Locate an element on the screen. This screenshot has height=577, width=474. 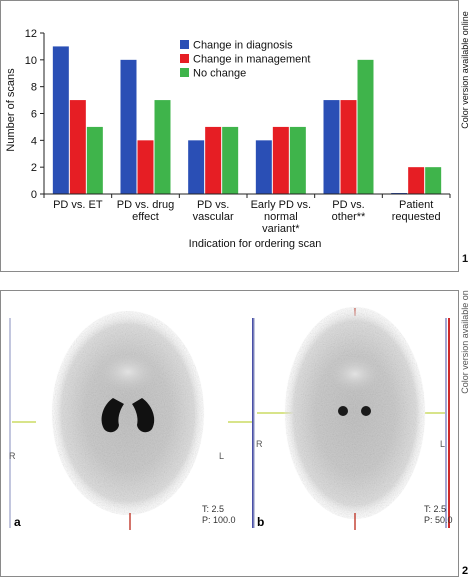
panel-a-striatum-left is located at coordinates (143, 415).